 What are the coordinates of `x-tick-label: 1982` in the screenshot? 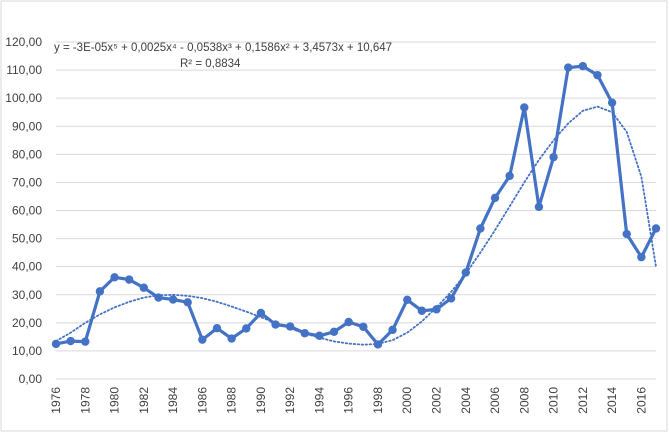 It's located at (144, 400).